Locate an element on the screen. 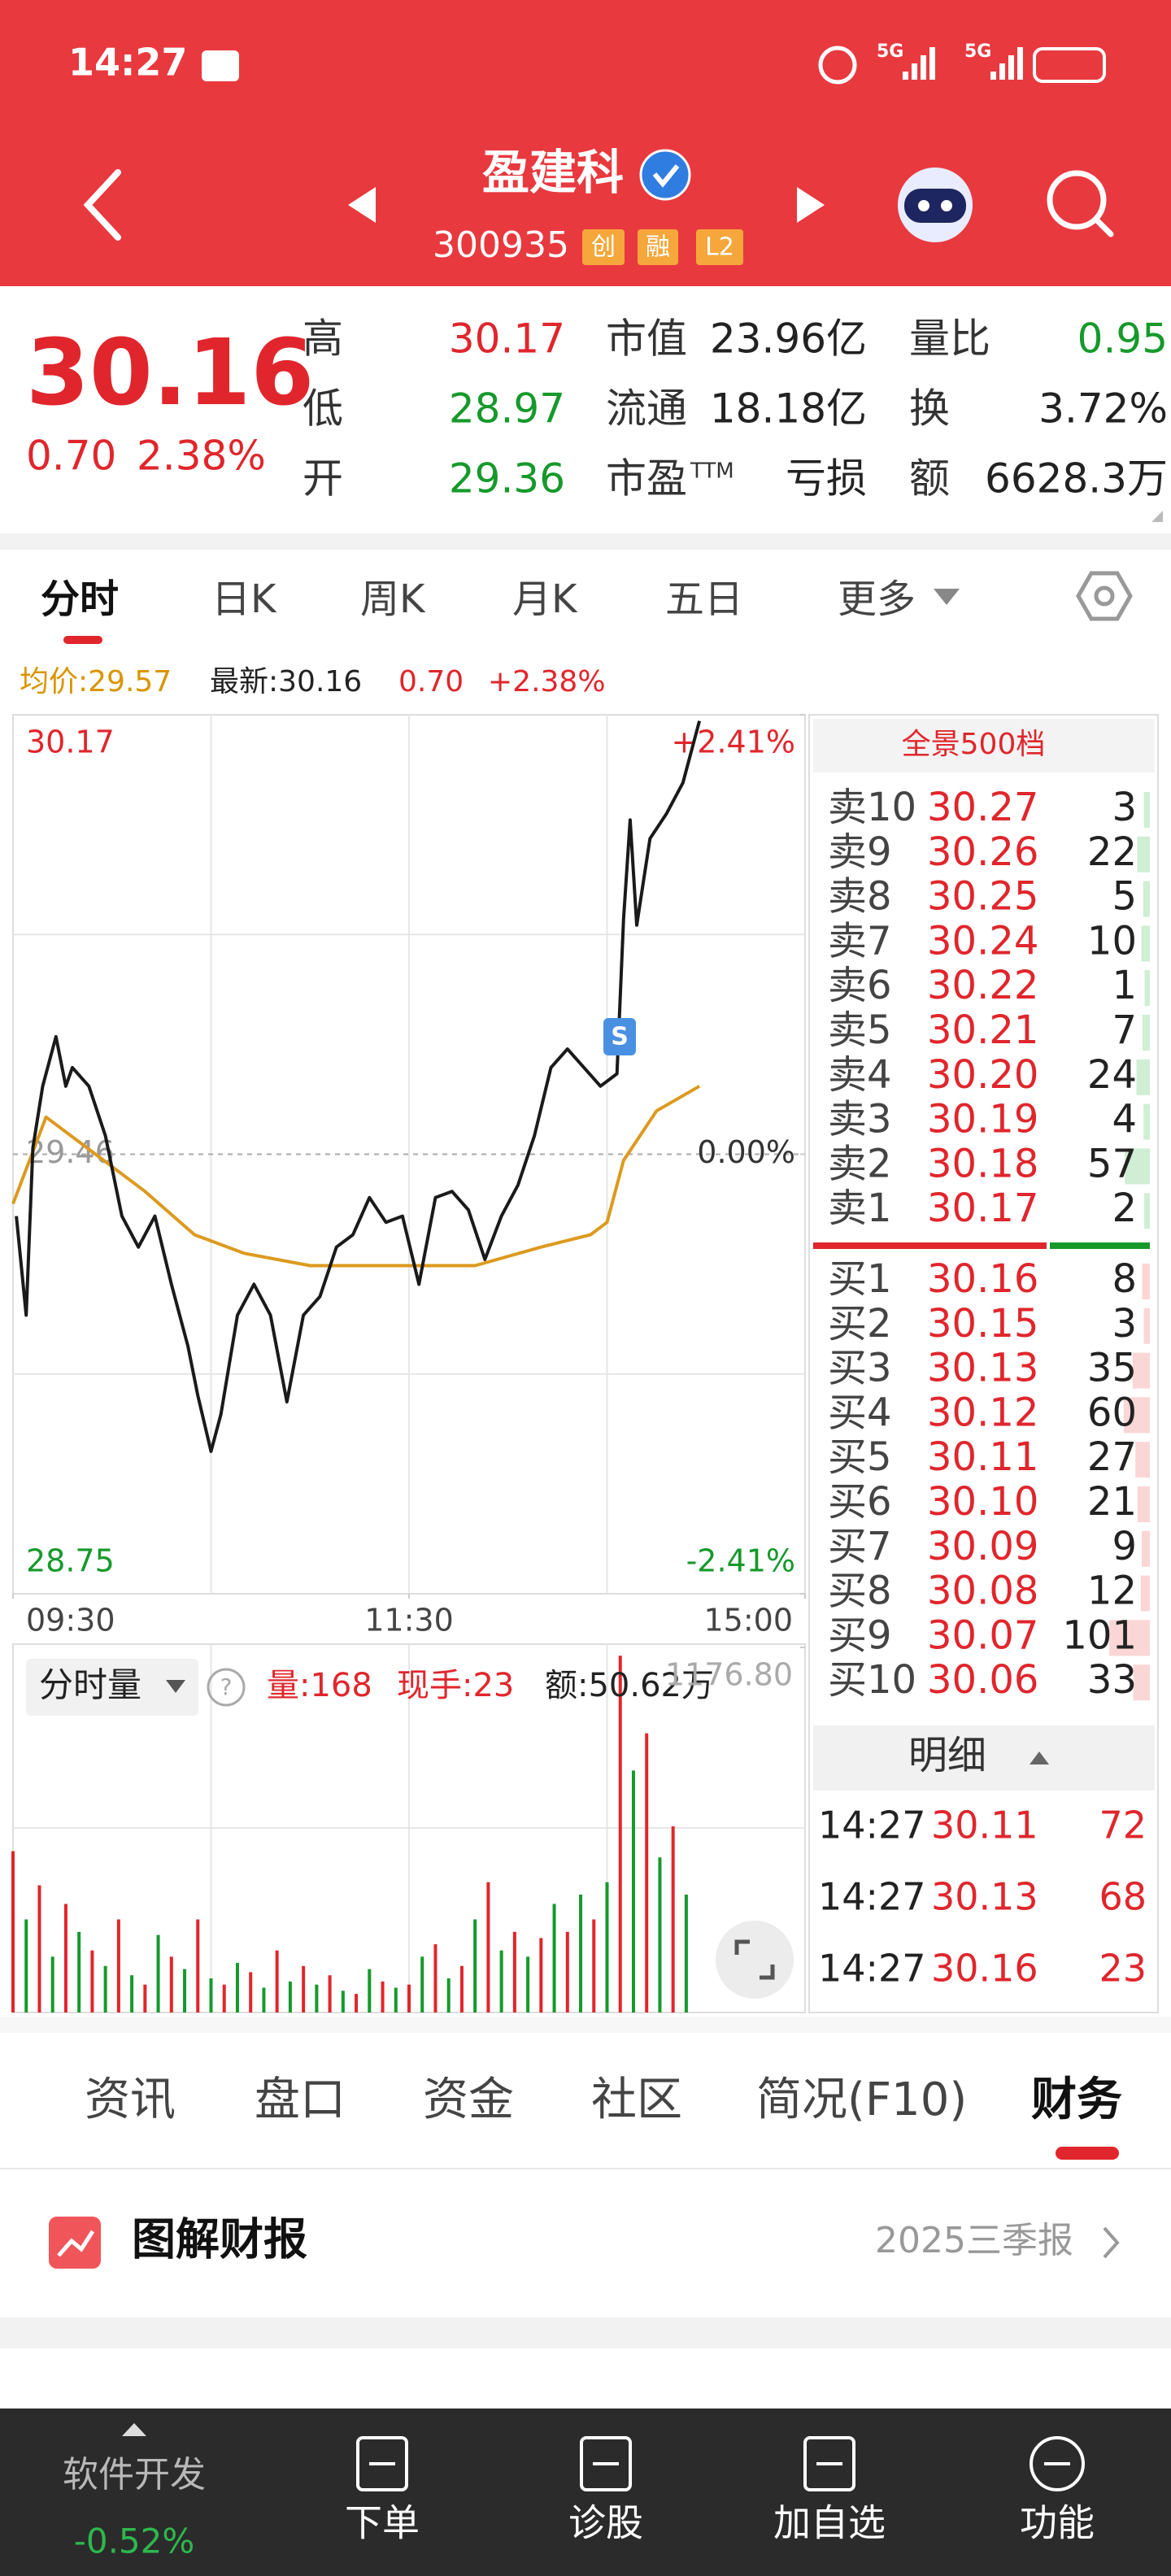 The height and width of the screenshot is (2576, 1171). search-icon is located at coordinates (1077, 200).